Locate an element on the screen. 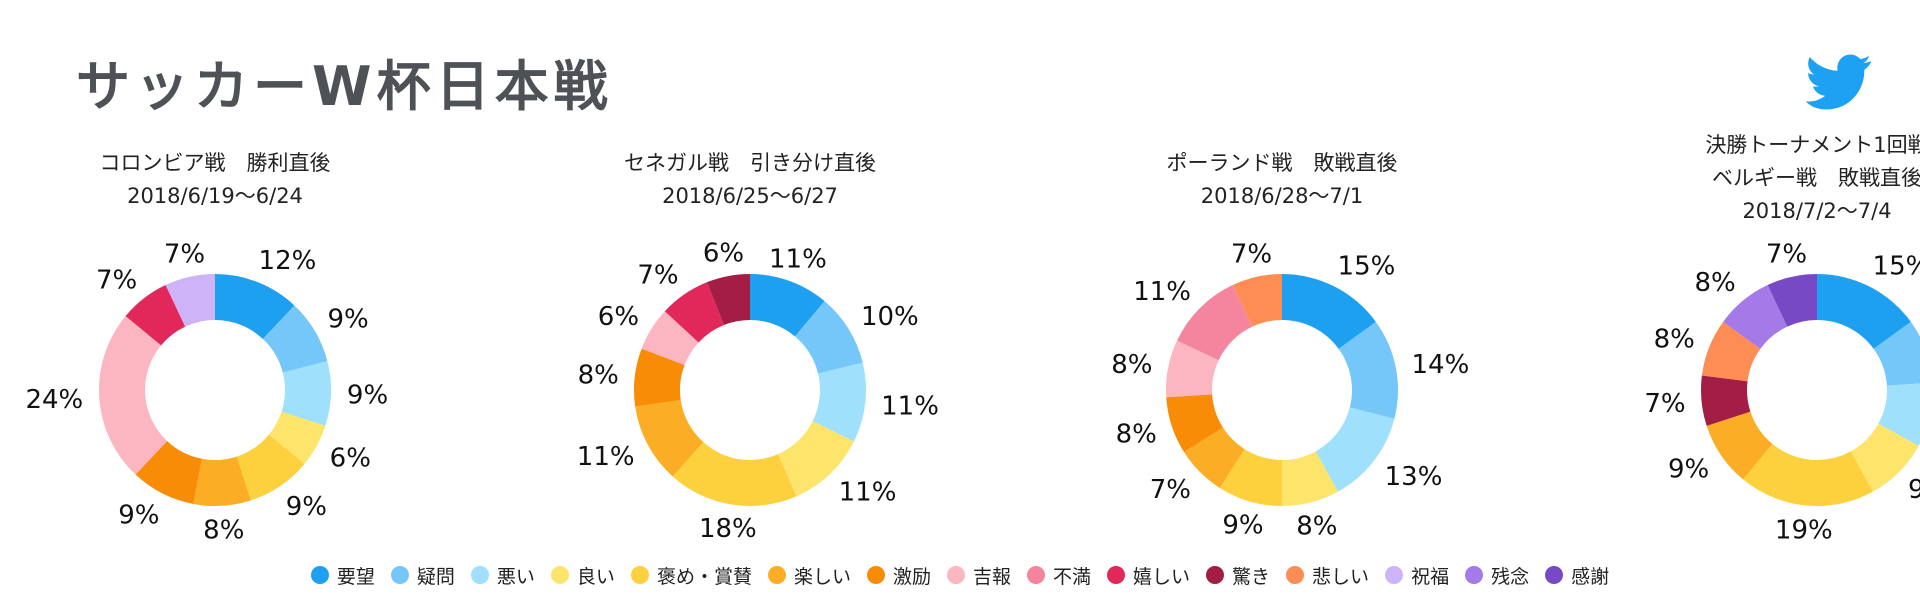 The image size is (1920, 612). legend-item: 吉報 is located at coordinates (978, 575).